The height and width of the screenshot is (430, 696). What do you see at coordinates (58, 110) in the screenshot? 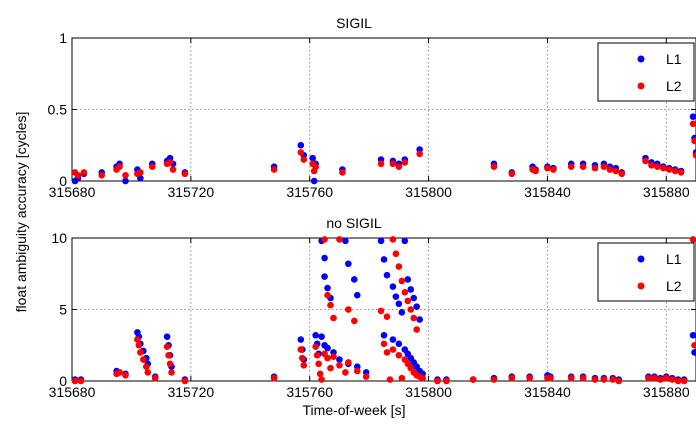
I see `y-tick-label: 0.5` at bounding box center [58, 110].